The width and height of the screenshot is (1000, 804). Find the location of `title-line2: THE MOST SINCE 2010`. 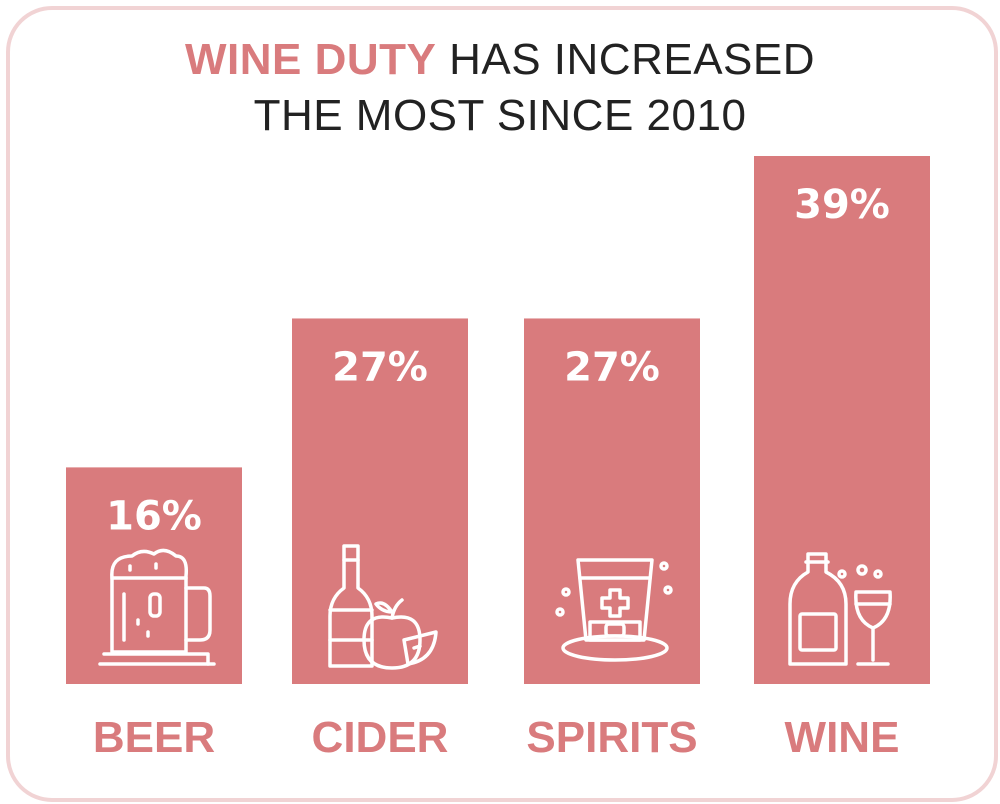

title-line2: THE MOST SINCE 2010 is located at coordinates (500, 115).